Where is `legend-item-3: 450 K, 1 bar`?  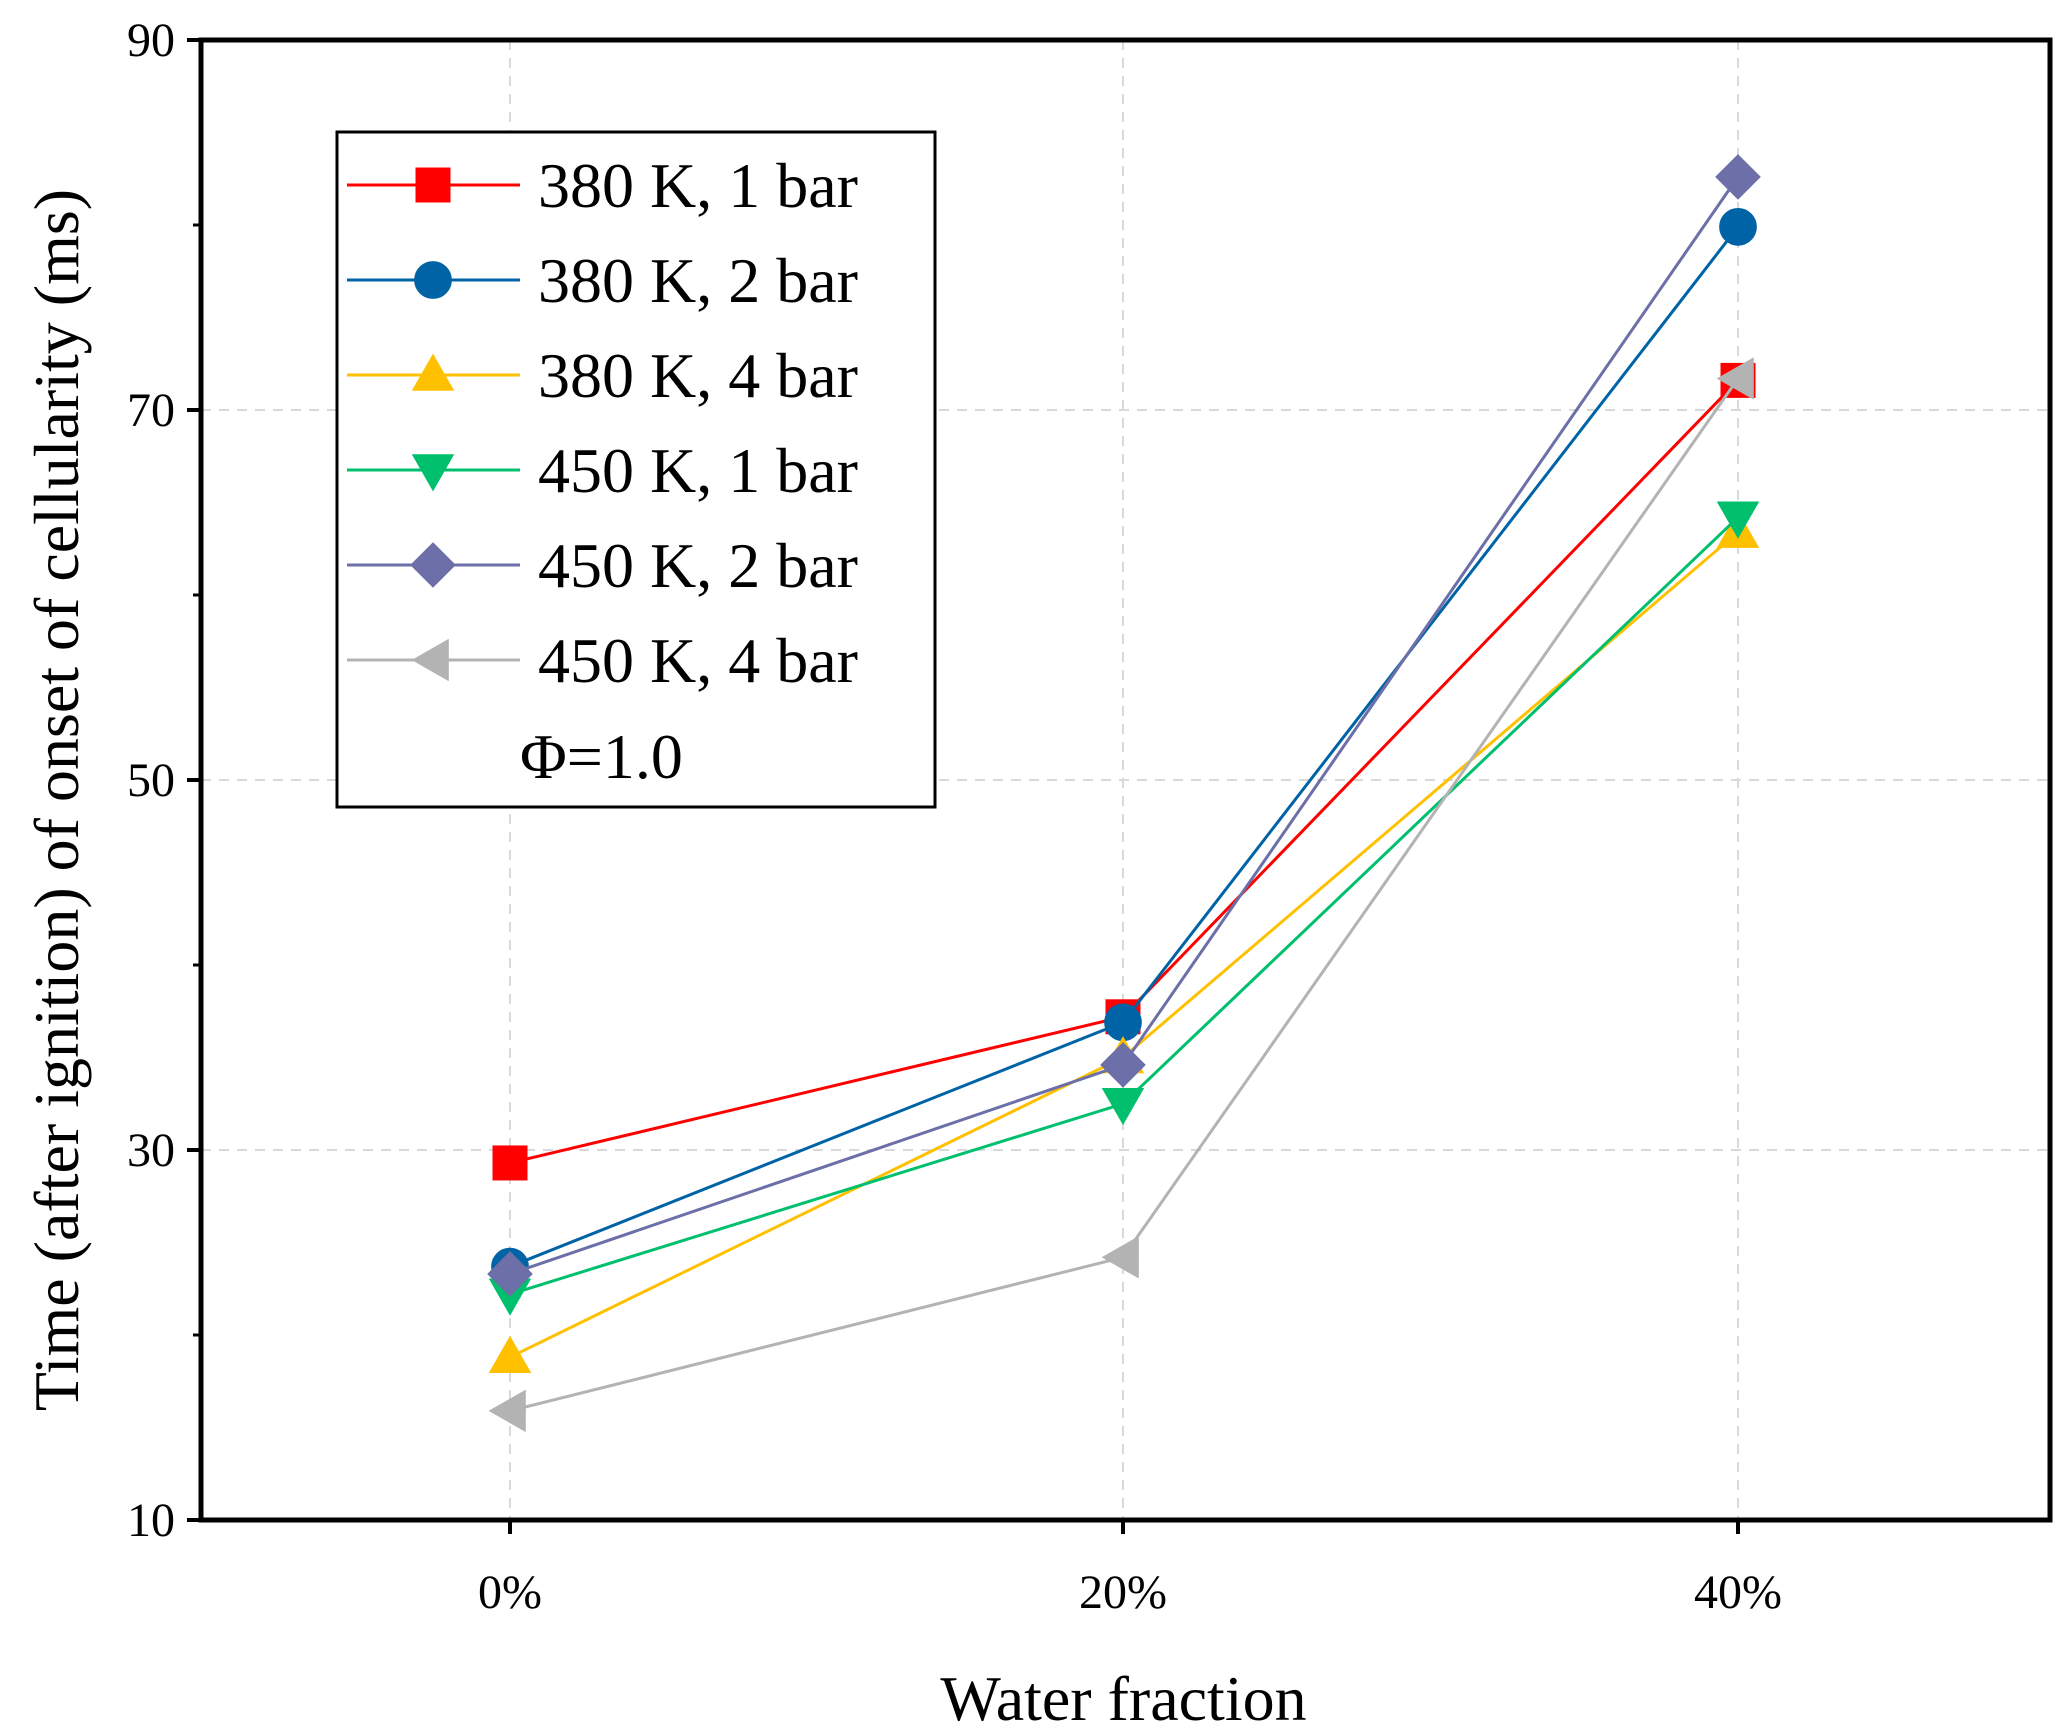
legend-item-3: 450 K, 1 bar is located at coordinates (602, 470).